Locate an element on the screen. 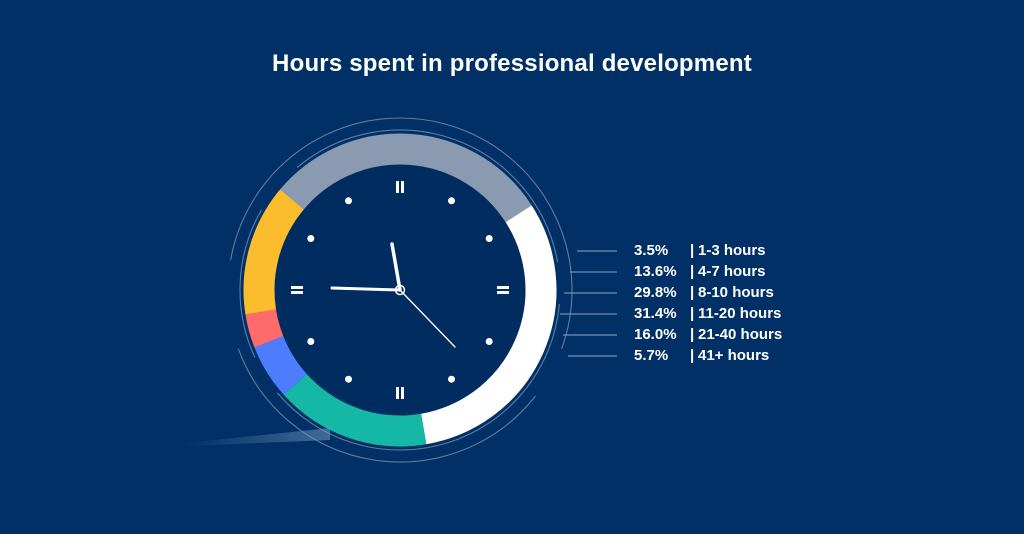  legend-label: 11-20 hours is located at coordinates (740, 313).